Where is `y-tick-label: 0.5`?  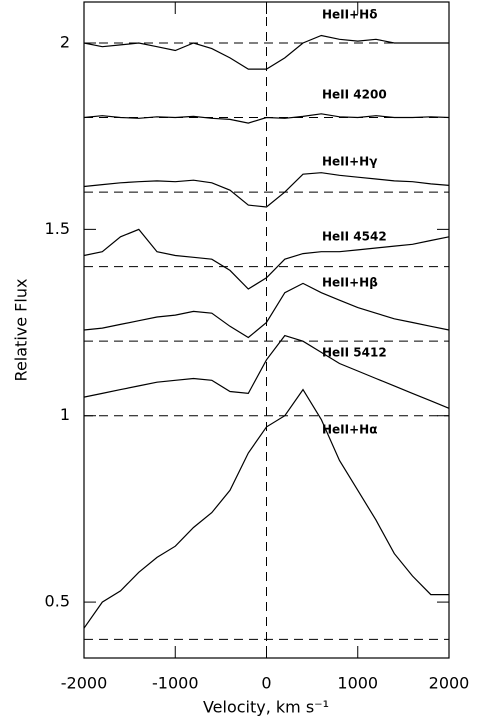 y-tick-label: 0.5 is located at coordinates (57, 601).